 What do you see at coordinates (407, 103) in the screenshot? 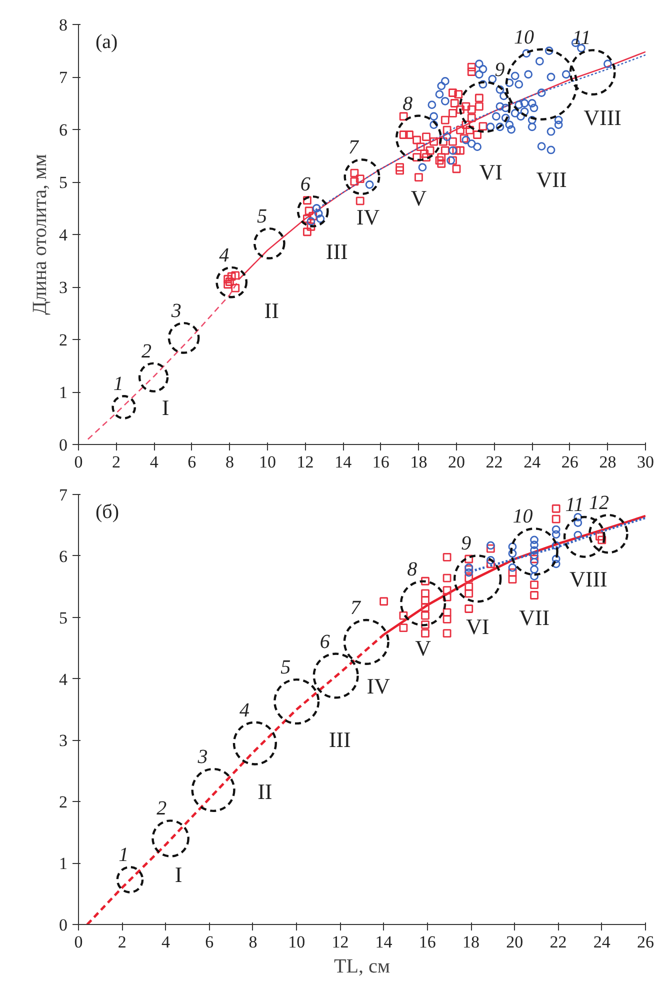
I see `annotation: 8` at bounding box center [407, 103].